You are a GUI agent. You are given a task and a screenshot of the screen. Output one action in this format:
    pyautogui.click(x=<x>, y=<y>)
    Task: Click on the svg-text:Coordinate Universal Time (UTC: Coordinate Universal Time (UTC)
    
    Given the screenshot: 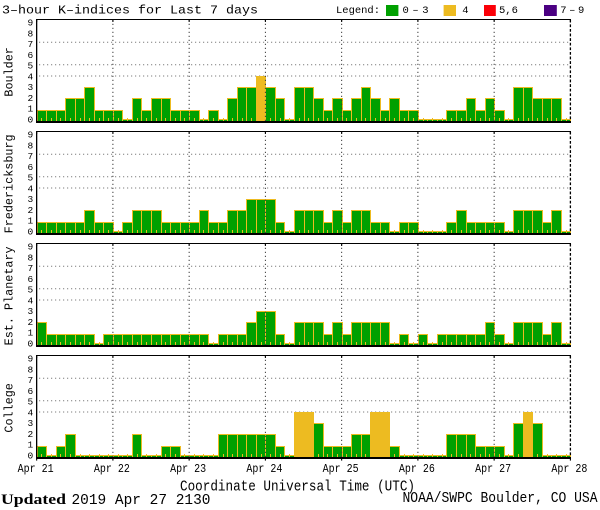 What is the action you would take?
    pyautogui.click(x=297, y=486)
    